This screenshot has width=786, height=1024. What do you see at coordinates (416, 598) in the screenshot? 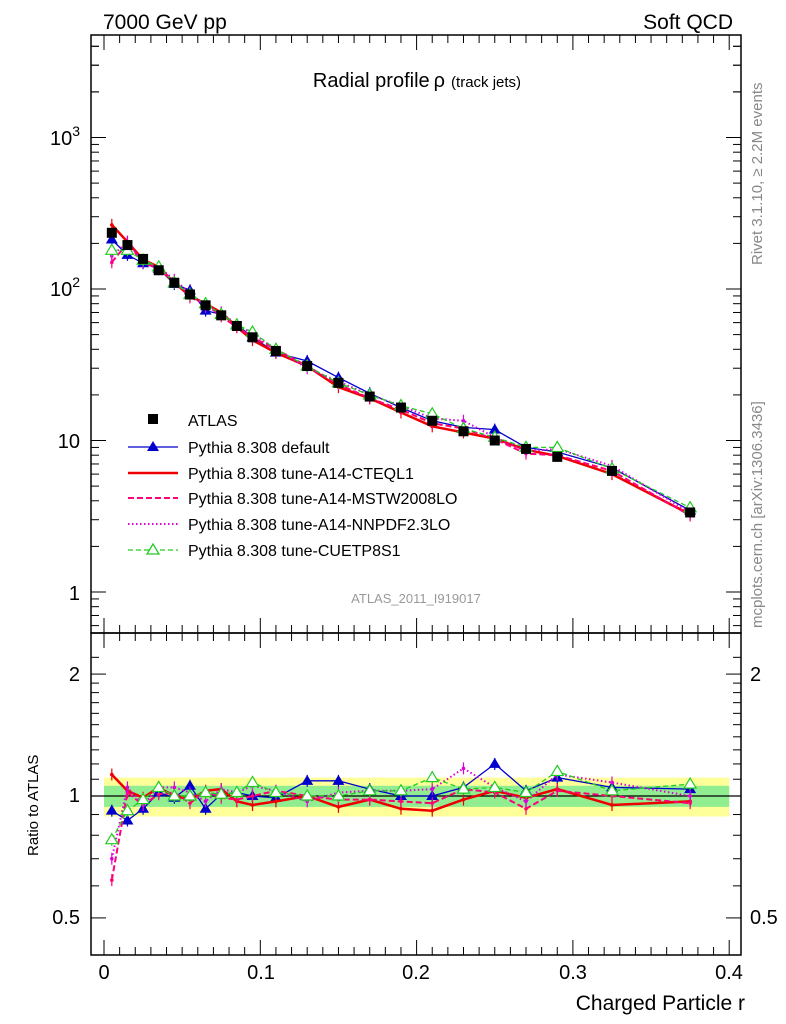
I see `analysis-watermark: ATLAS_2011_I919017` at bounding box center [416, 598].